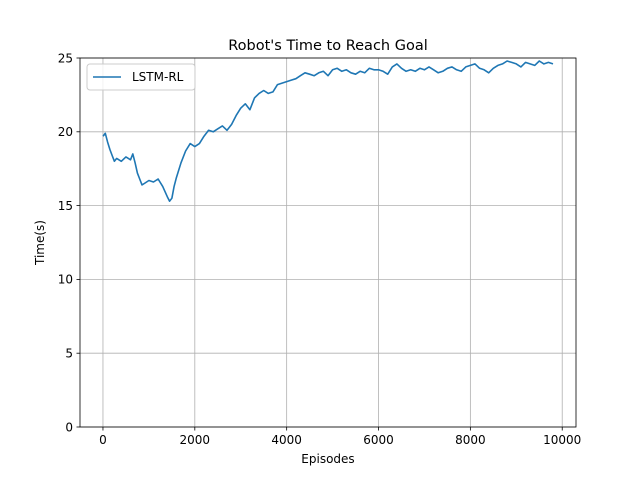 The height and width of the screenshot is (480, 640). Describe the element at coordinates (378, 440) in the screenshot. I see `x-tick-label: 6000` at that location.